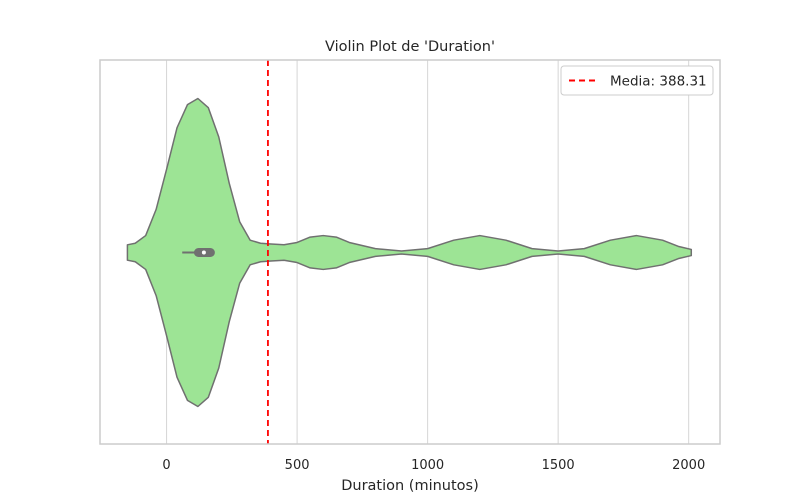 The width and height of the screenshot is (800, 500). Describe the element at coordinates (203, 252) in the screenshot. I see `violin-median-marker` at that location.